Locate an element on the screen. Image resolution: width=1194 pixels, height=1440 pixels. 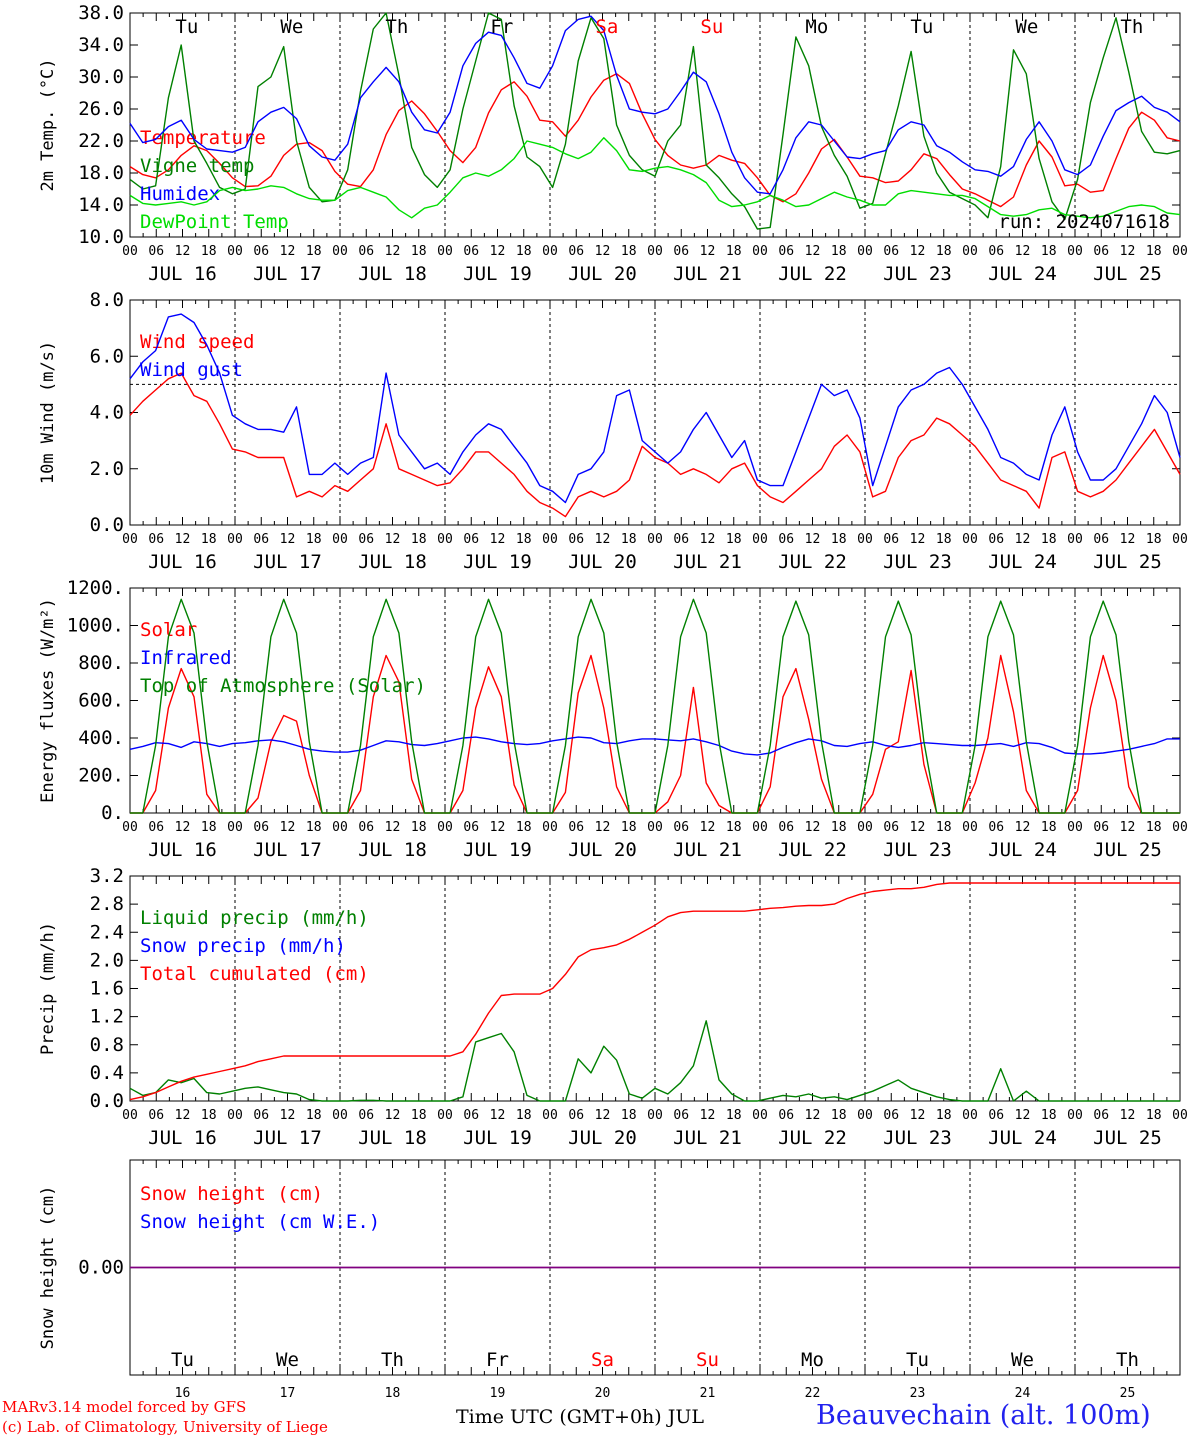
day-number-label: 23 is located at coordinates (918, 1393).